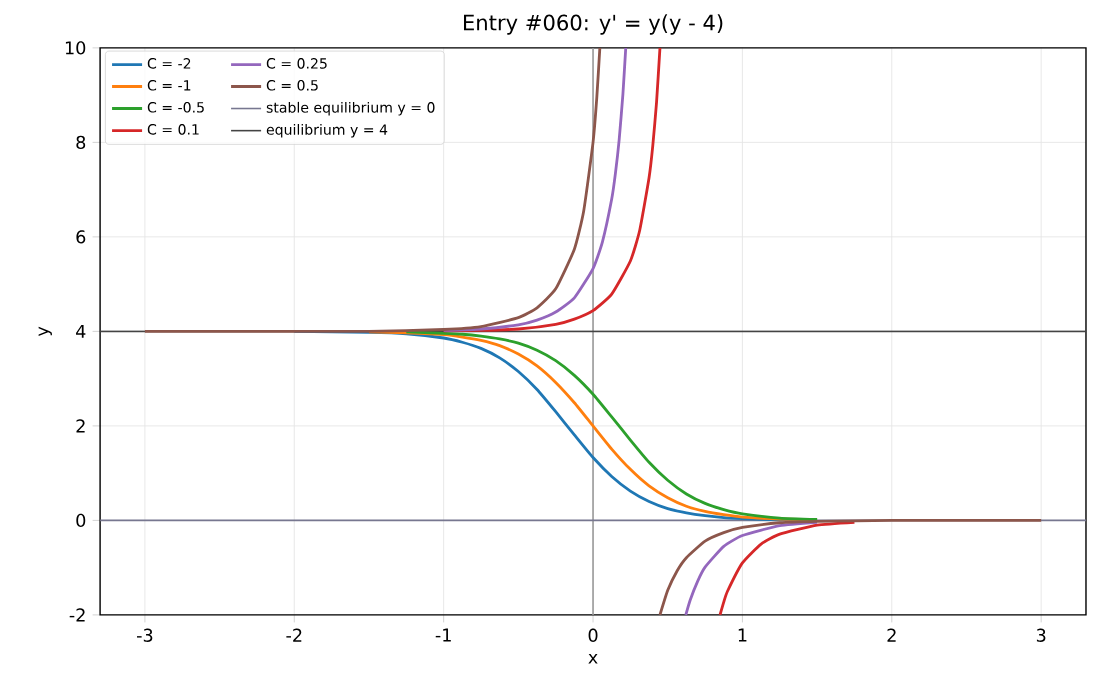  I want to click on y-axis-title: y, so click(45, 331).